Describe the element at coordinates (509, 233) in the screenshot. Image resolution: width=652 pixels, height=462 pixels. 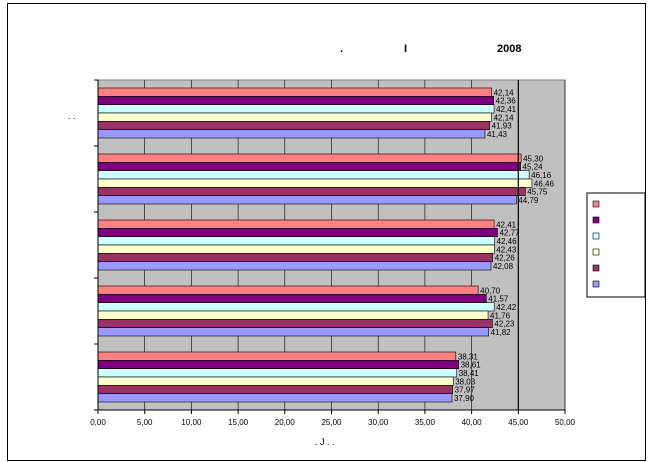
I see `data-label: 42,77` at that location.